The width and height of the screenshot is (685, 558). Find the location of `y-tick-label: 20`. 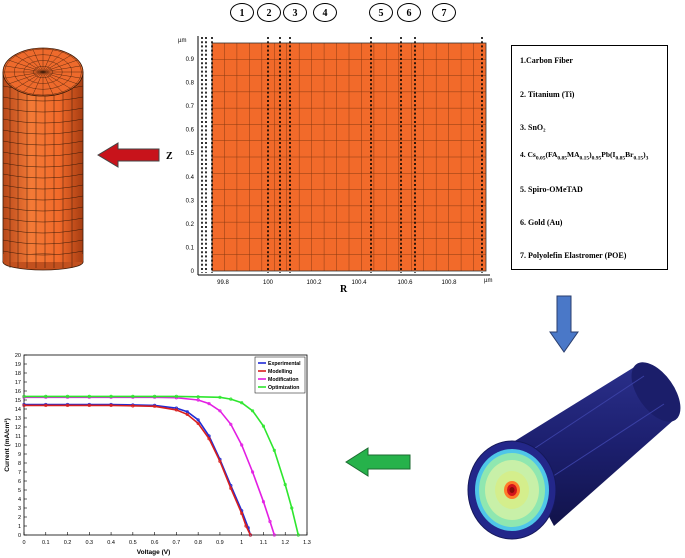

y-tick-label: 20 is located at coordinates (18, 356).